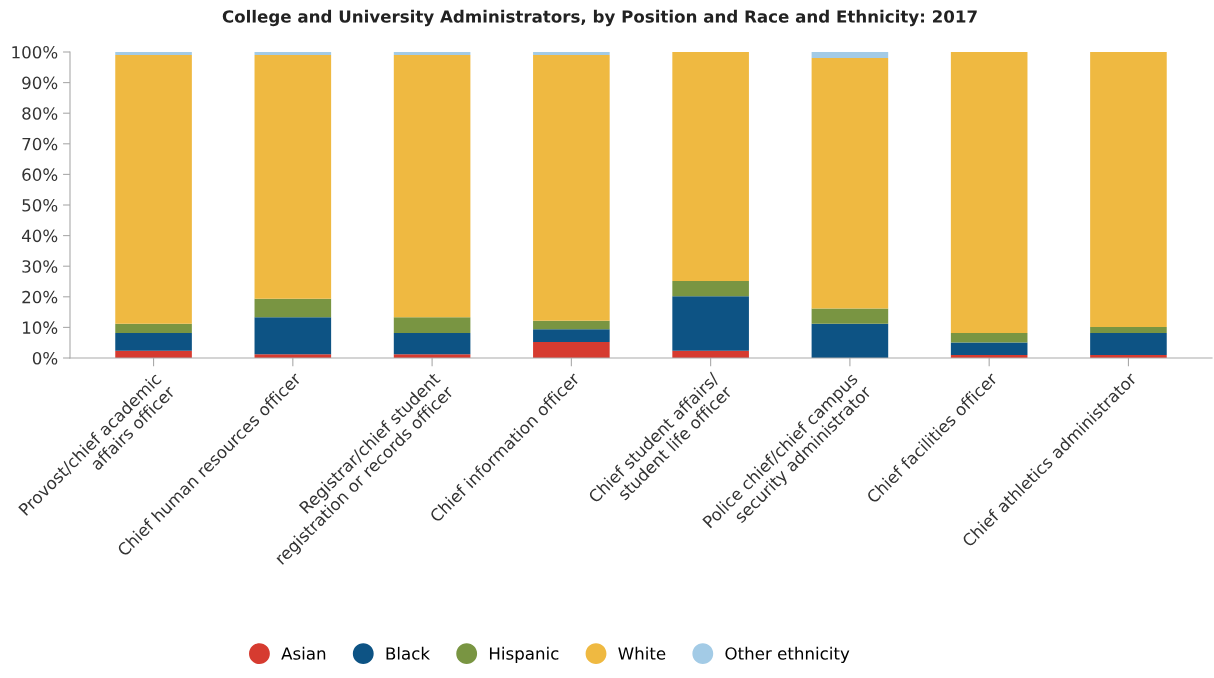 This screenshot has height=678, width=1214. What do you see at coordinates (787, 654) in the screenshot?
I see `legend-label: Other ethnicity` at bounding box center [787, 654].